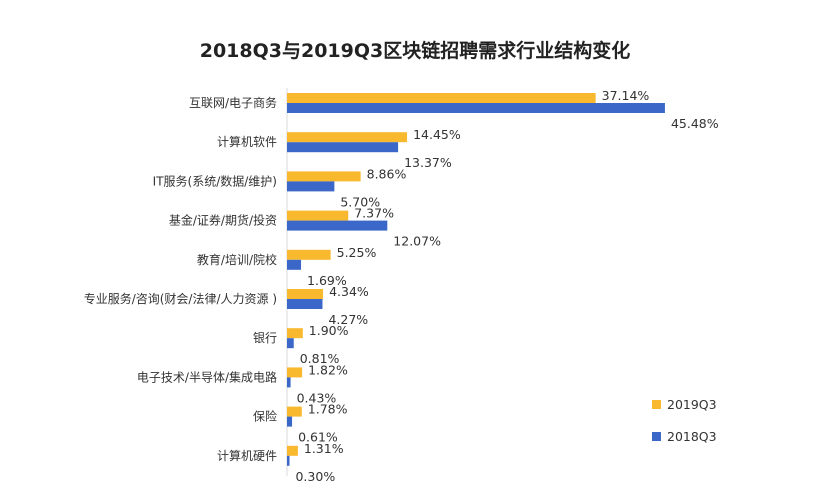 This screenshot has width=830, height=498. Describe the element at coordinates (324, 448) in the screenshot. I see `data-label-2019Q3: 1.31%` at that location.